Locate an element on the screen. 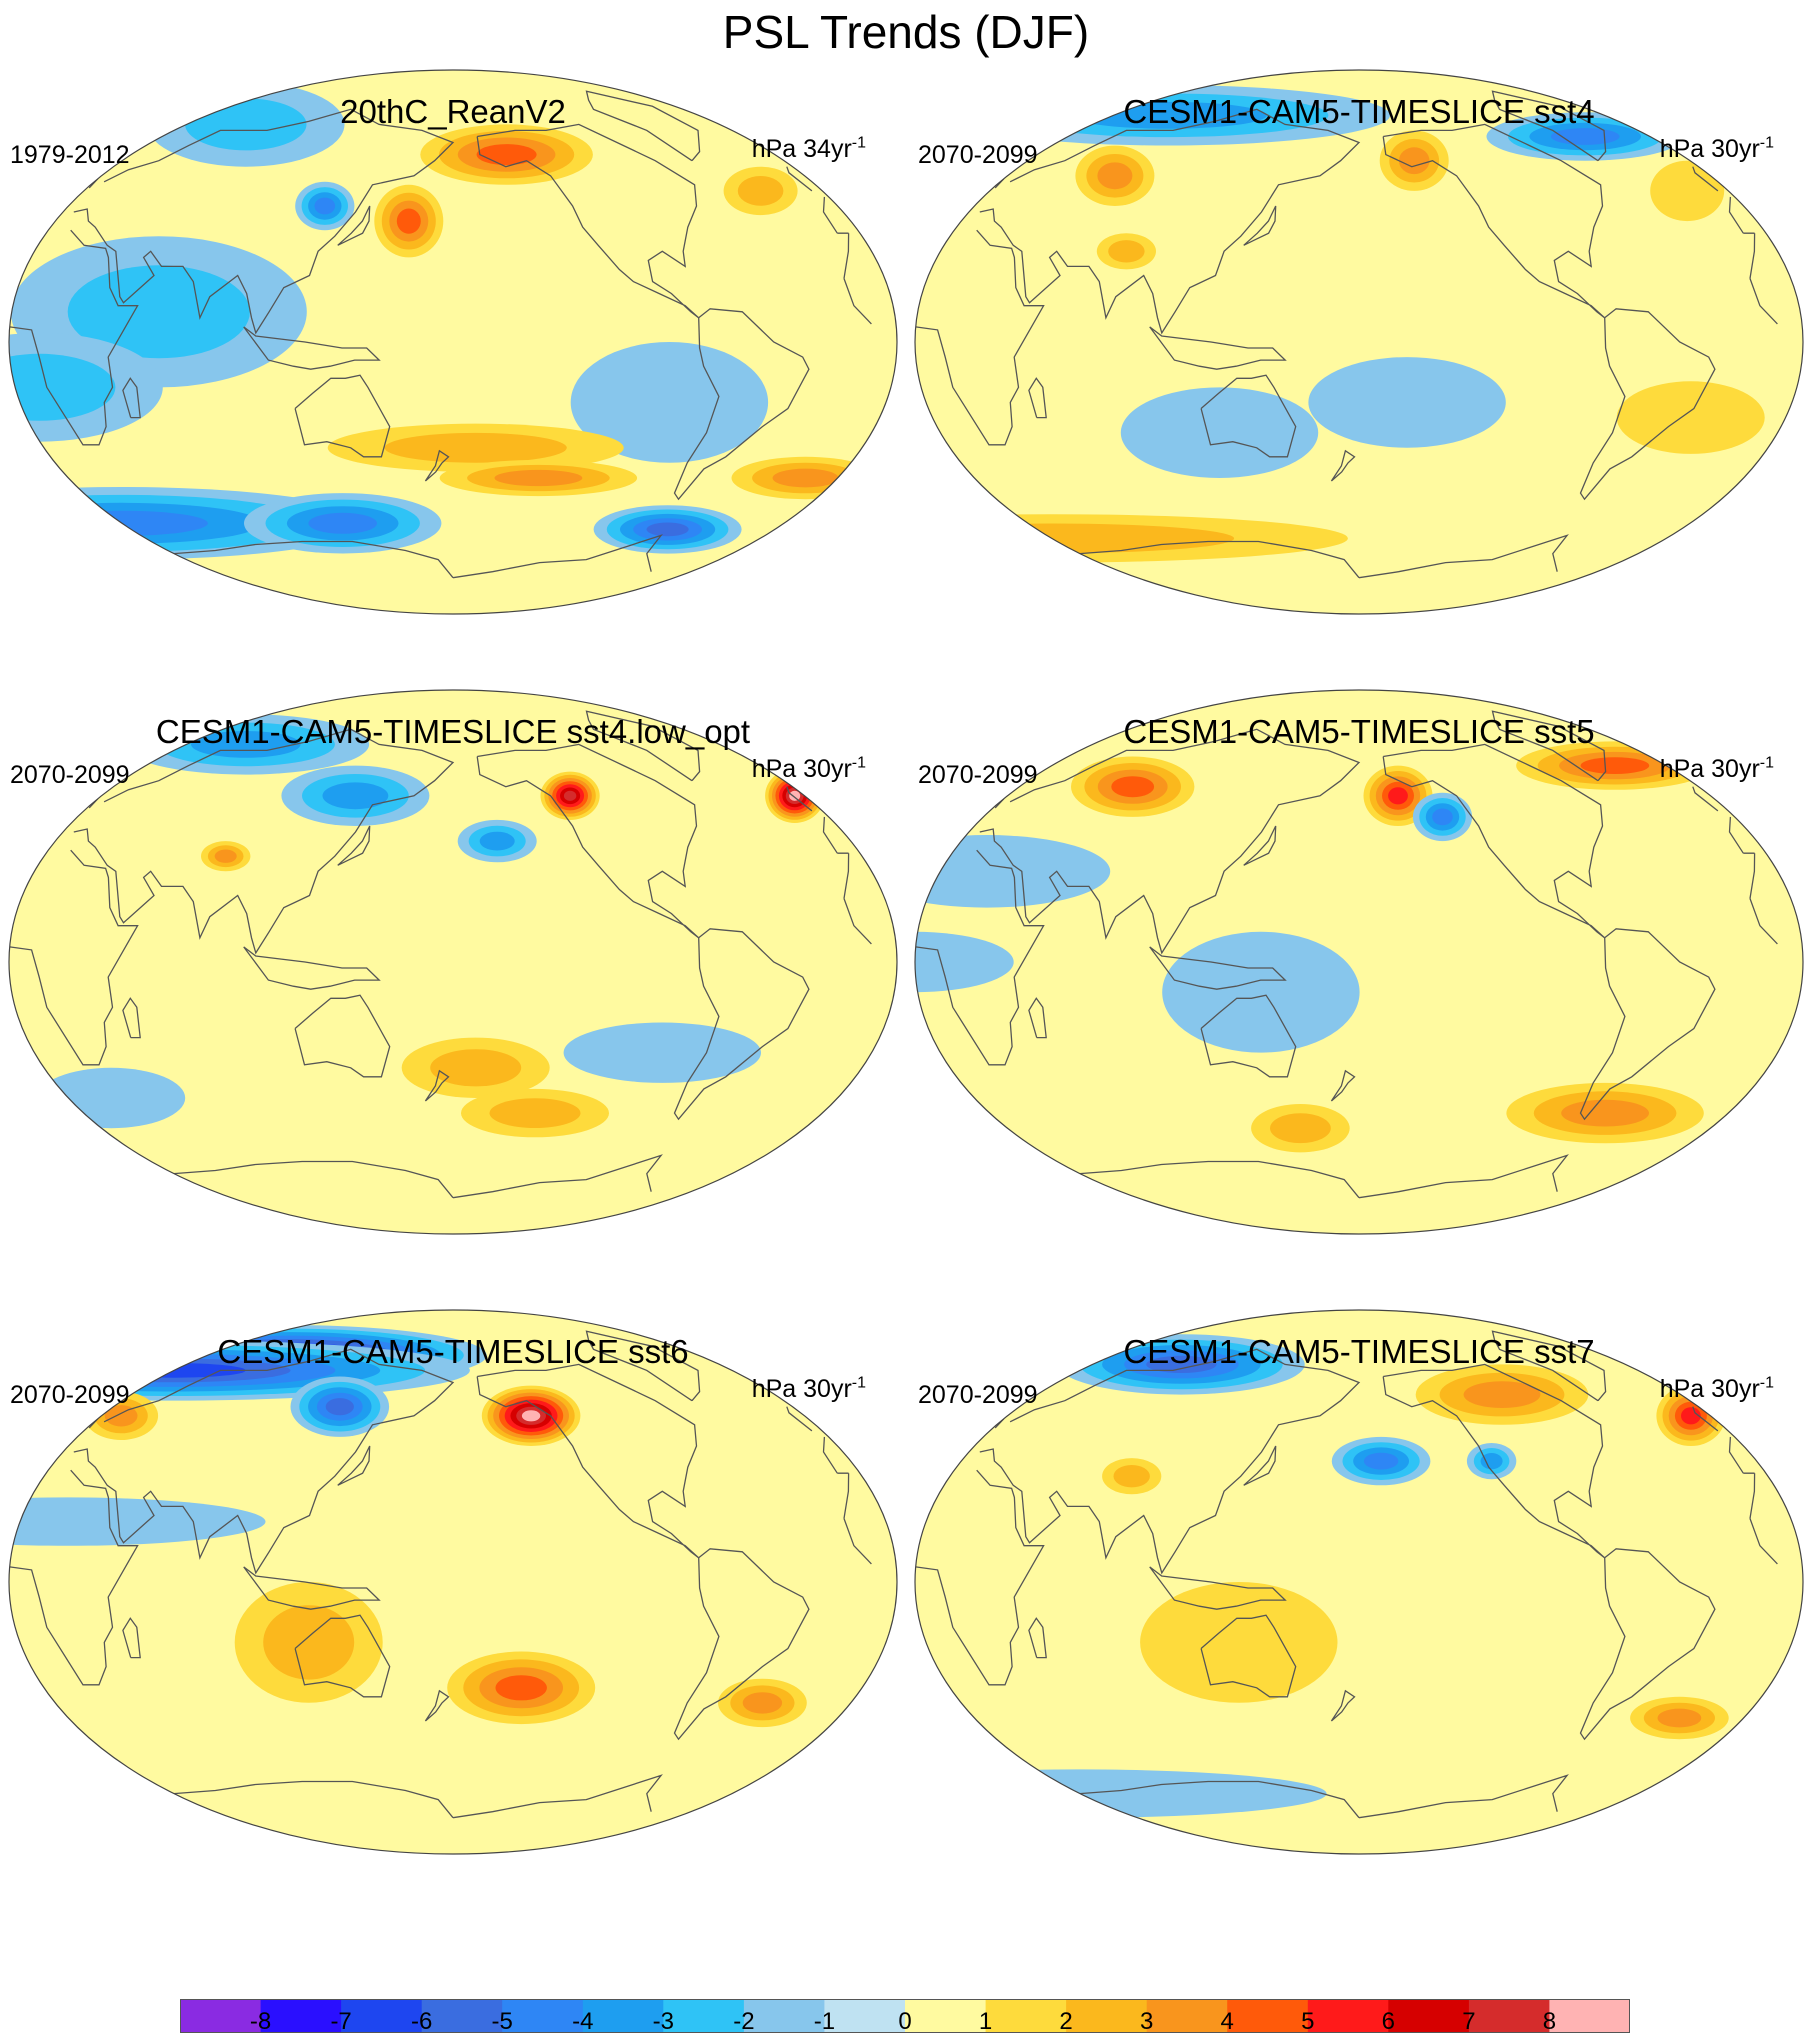 Image resolution: width=1812 pixels, height=2038 pixels. colorbar-tick-label: 1 is located at coordinates (985, 2021).